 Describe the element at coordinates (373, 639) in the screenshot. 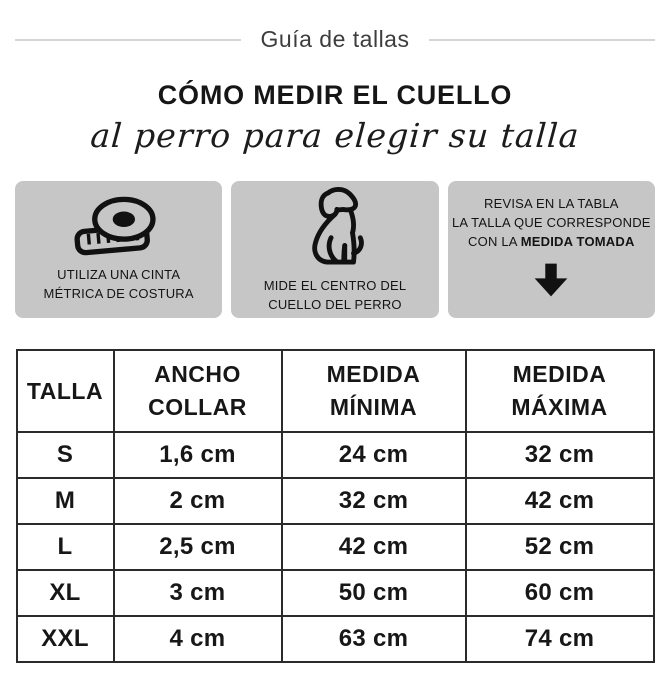

I see `cell-minima: 63 cm` at that location.